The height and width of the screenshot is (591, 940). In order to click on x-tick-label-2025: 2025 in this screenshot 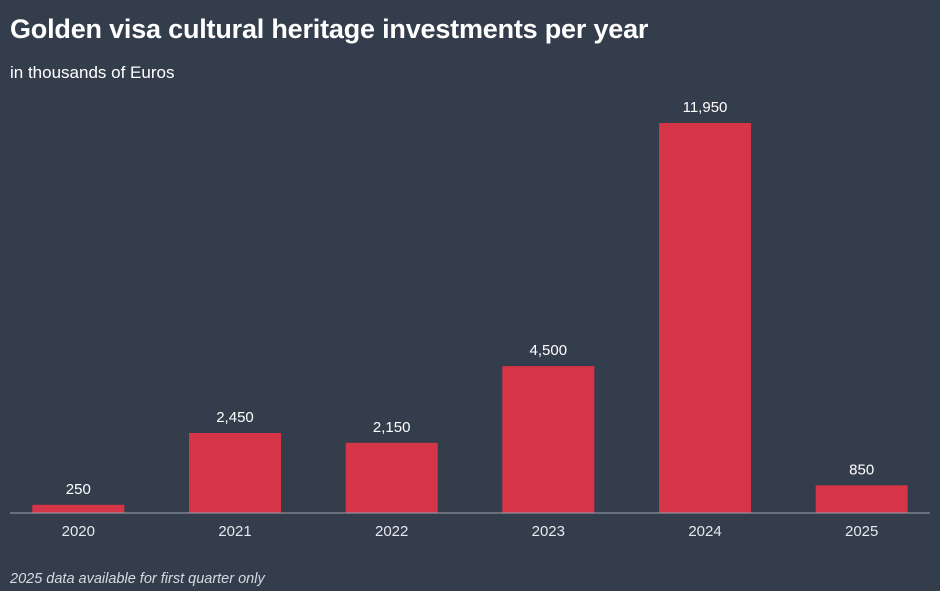, I will do `click(861, 531)`.